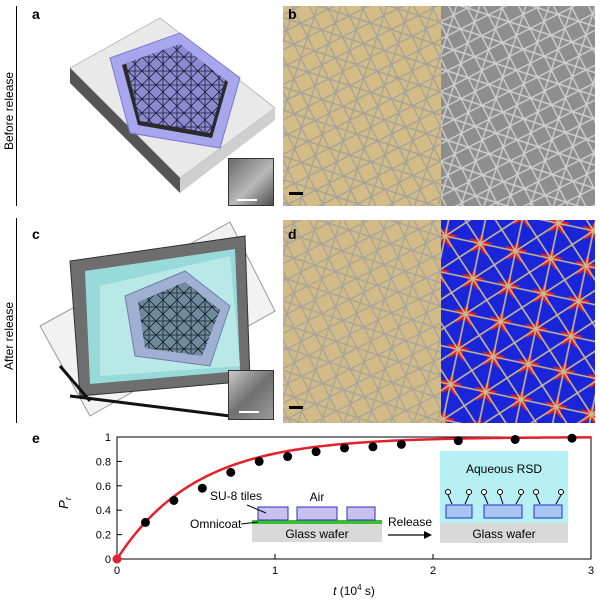 The width and height of the screenshot is (600, 600). What do you see at coordinates (108, 560) in the screenshot?
I see `y-tick-label: 0` at bounding box center [108, 560].